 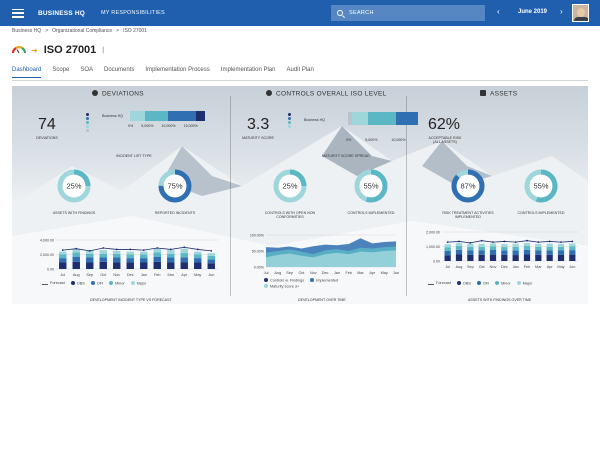 I want to click on search-placeholder: SEARCH, so click(x=361, y=13).